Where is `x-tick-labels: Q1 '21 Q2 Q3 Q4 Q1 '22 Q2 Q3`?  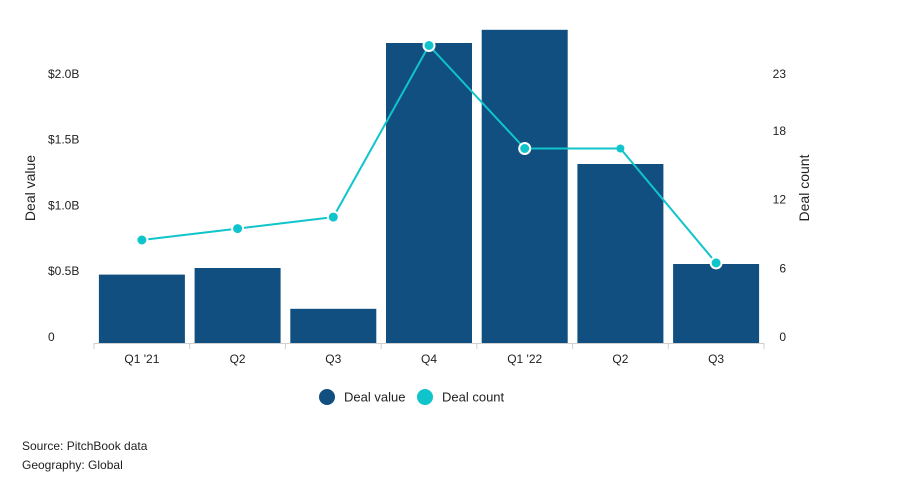 x-tick-labels: Q1 '21 Q2 Q3 Q4 Q1 '22 Q2 Q3 is located at coordinates (429, 354).